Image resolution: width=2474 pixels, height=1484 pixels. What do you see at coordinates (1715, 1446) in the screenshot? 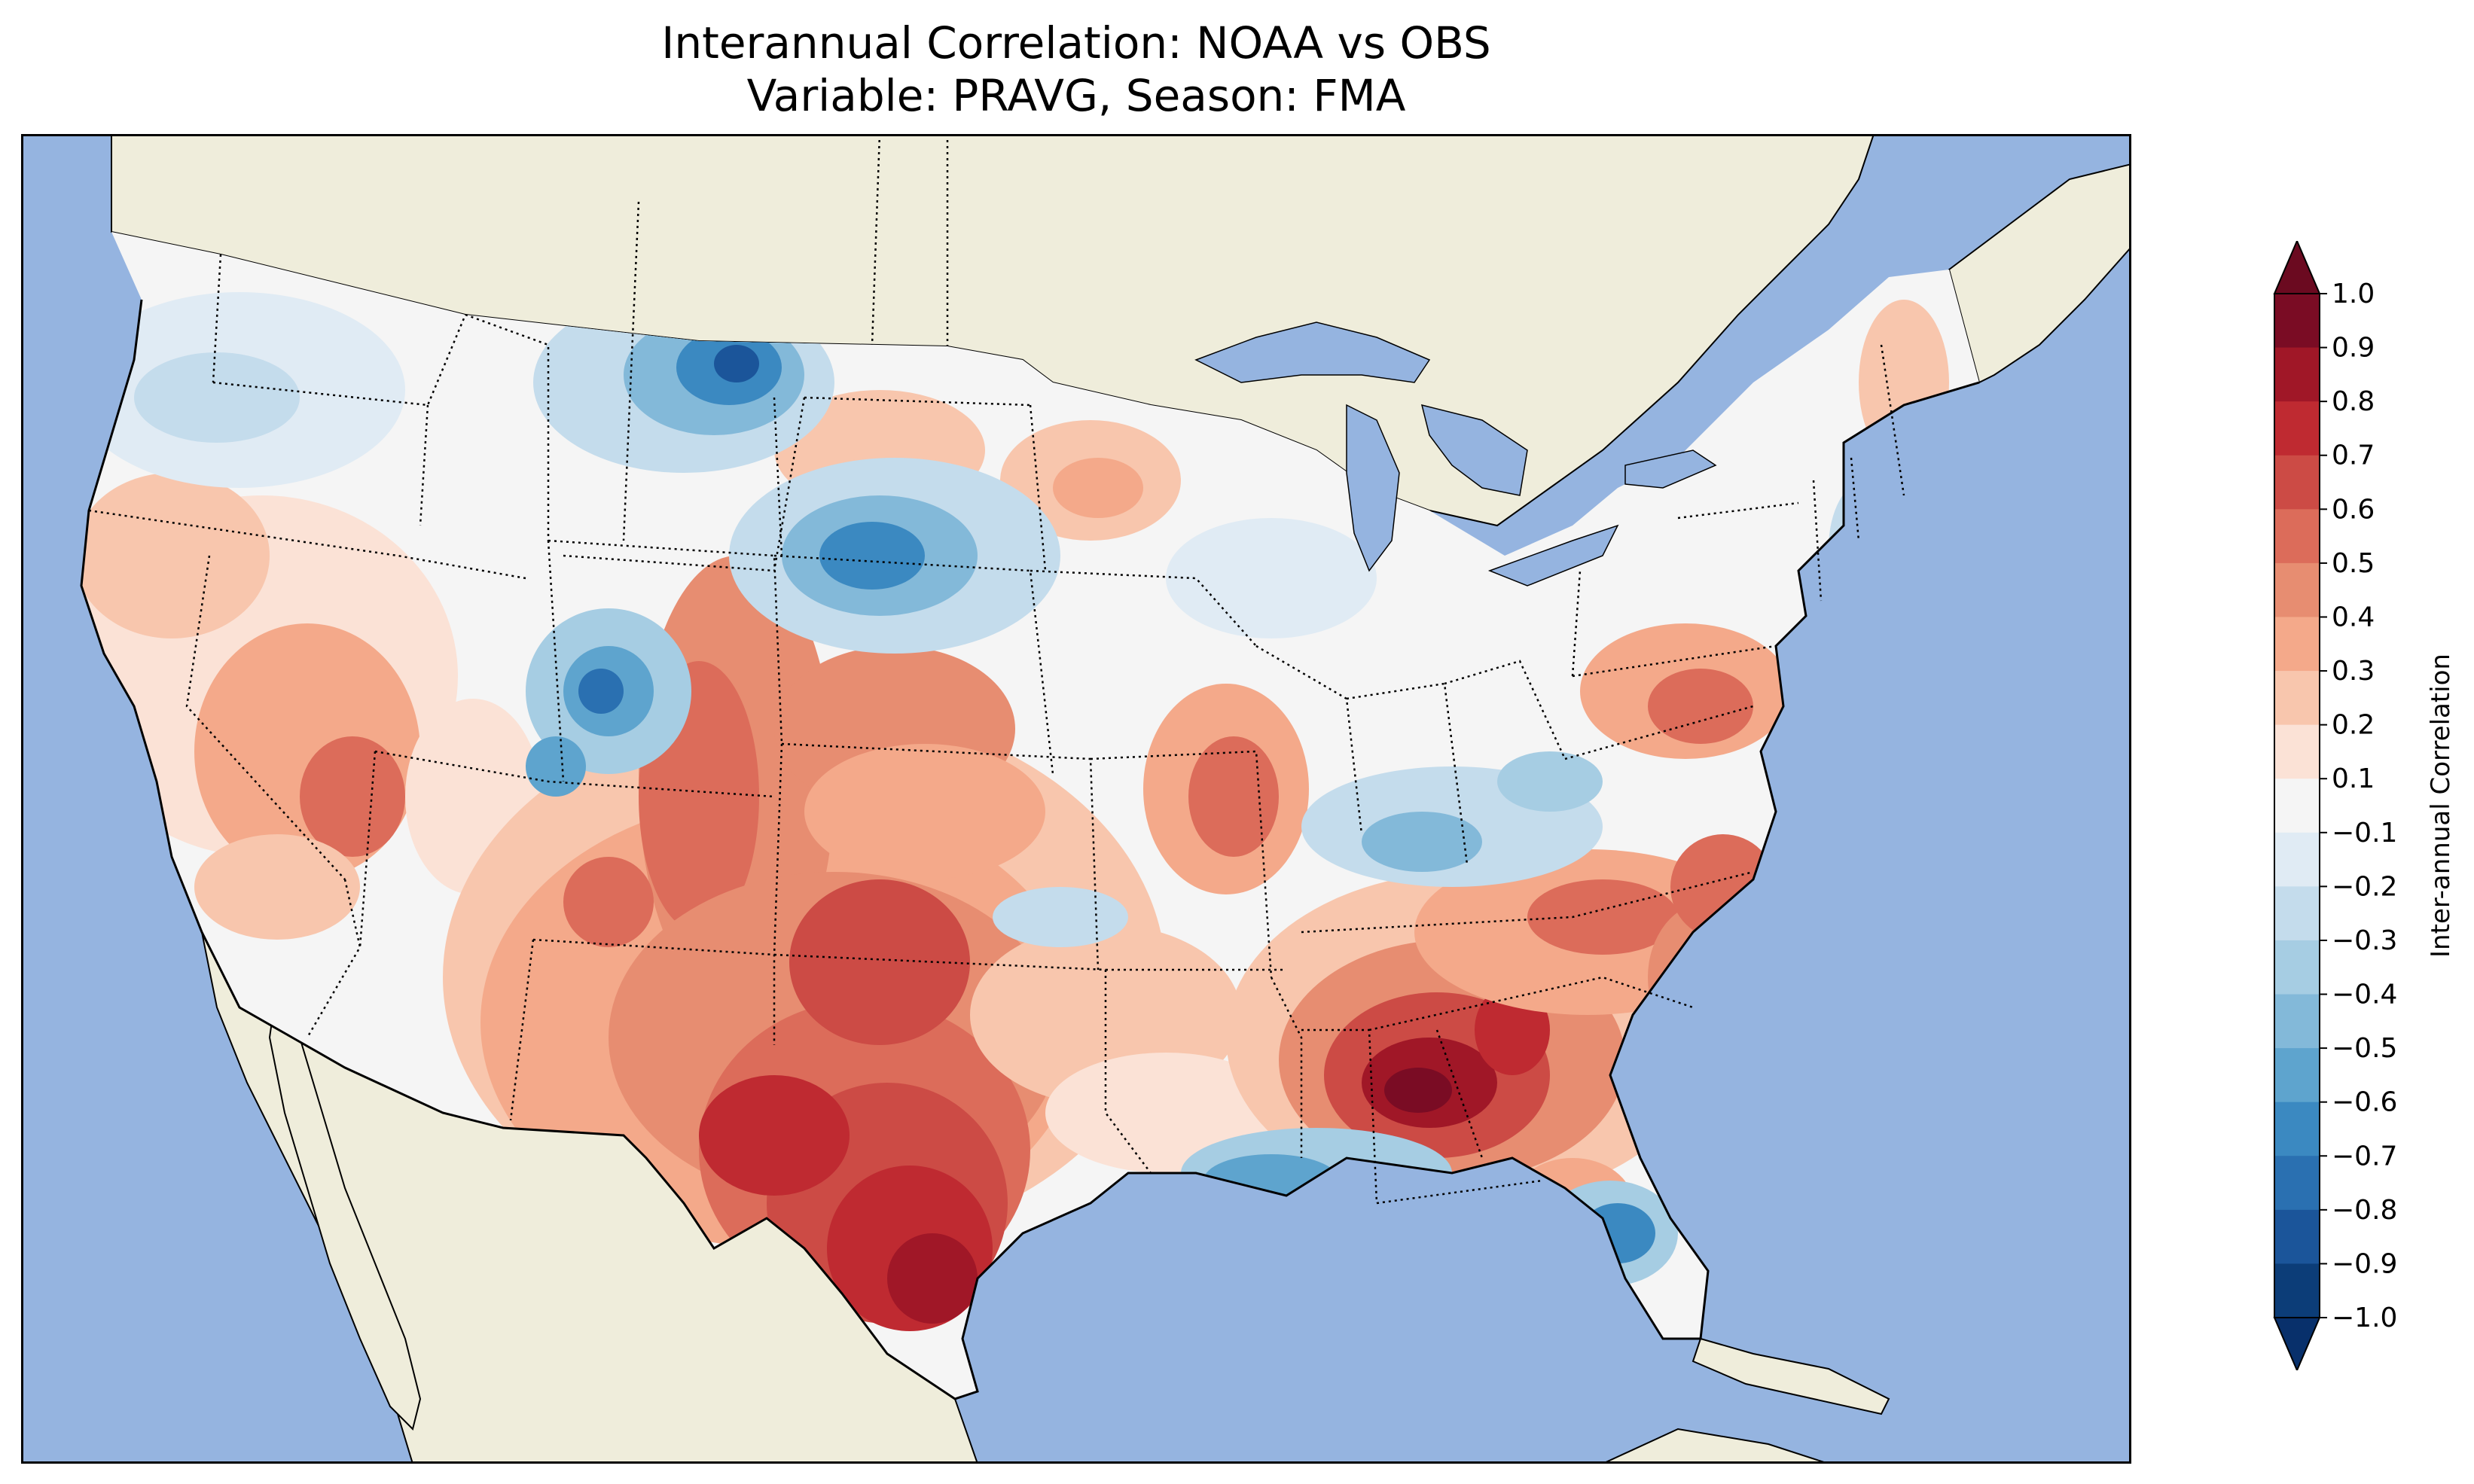
I see `caribbean-land` at bounding box center [1715, 1446].